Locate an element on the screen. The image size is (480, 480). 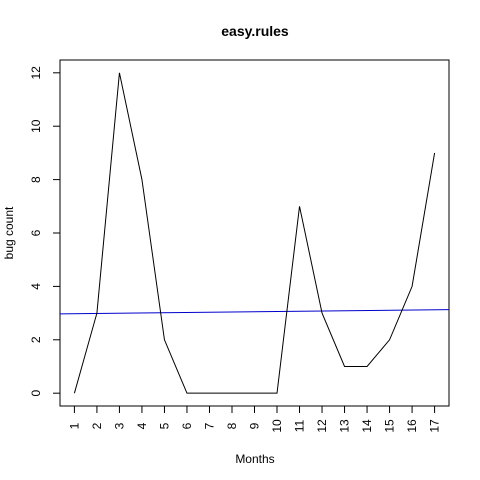
x-tick-label: 4 is located at coordinates (142, 425).